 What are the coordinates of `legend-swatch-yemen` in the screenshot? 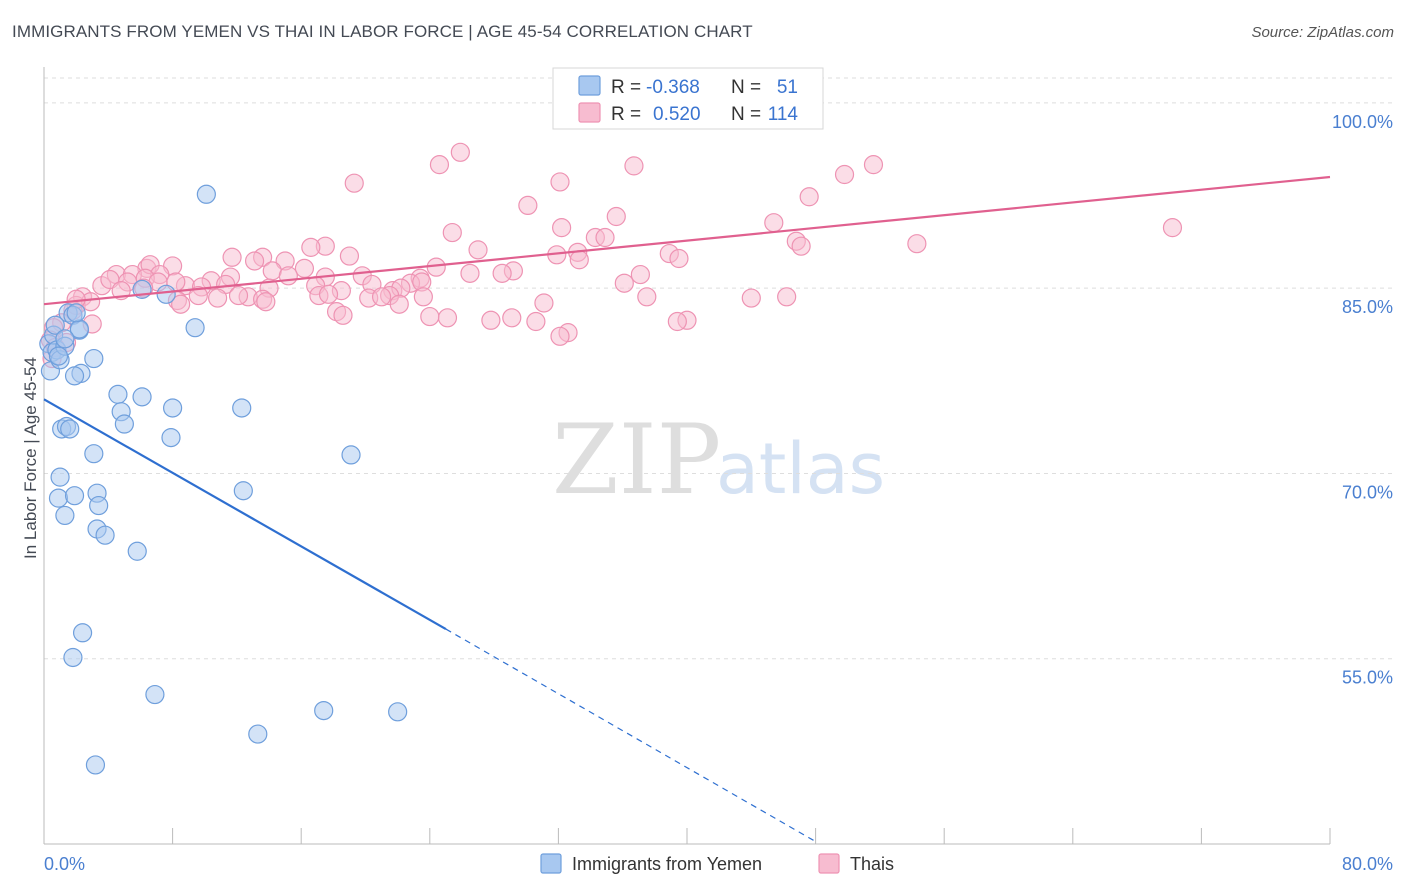 It's located at (589, 85).